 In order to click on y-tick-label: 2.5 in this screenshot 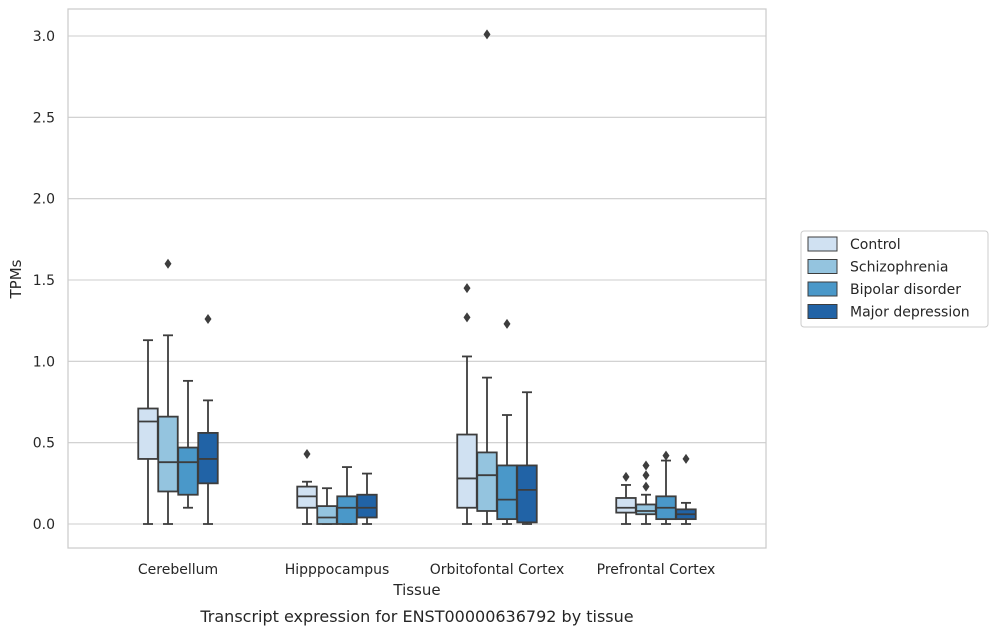, I will do `click(44, 118)`.